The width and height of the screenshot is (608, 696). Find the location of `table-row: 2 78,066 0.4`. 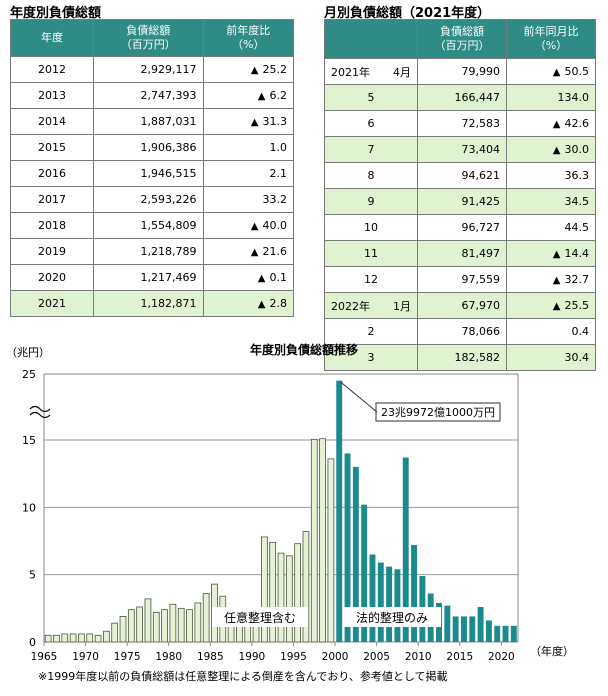

table-row: 2 78,066 0.4 is located at coordinates (460, 331).